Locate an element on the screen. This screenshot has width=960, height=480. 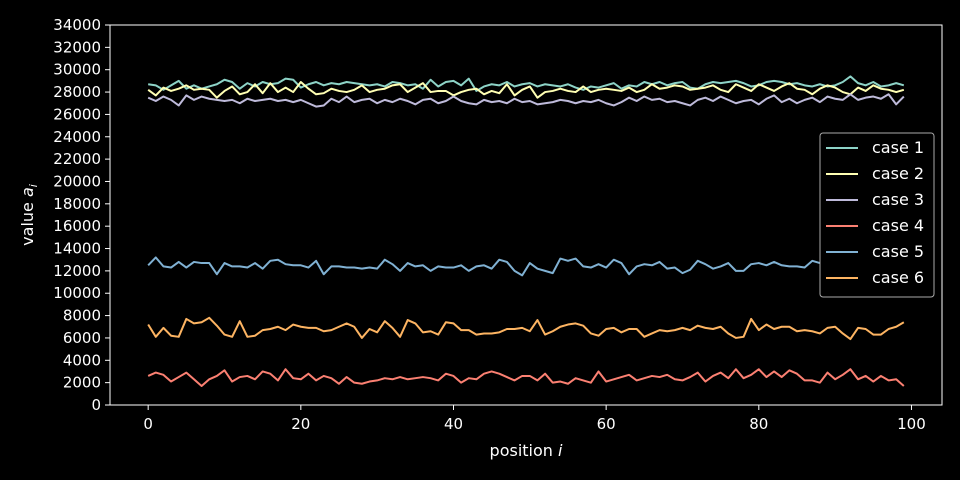
legend-label: case 6 is located at coordinates (898, 277).